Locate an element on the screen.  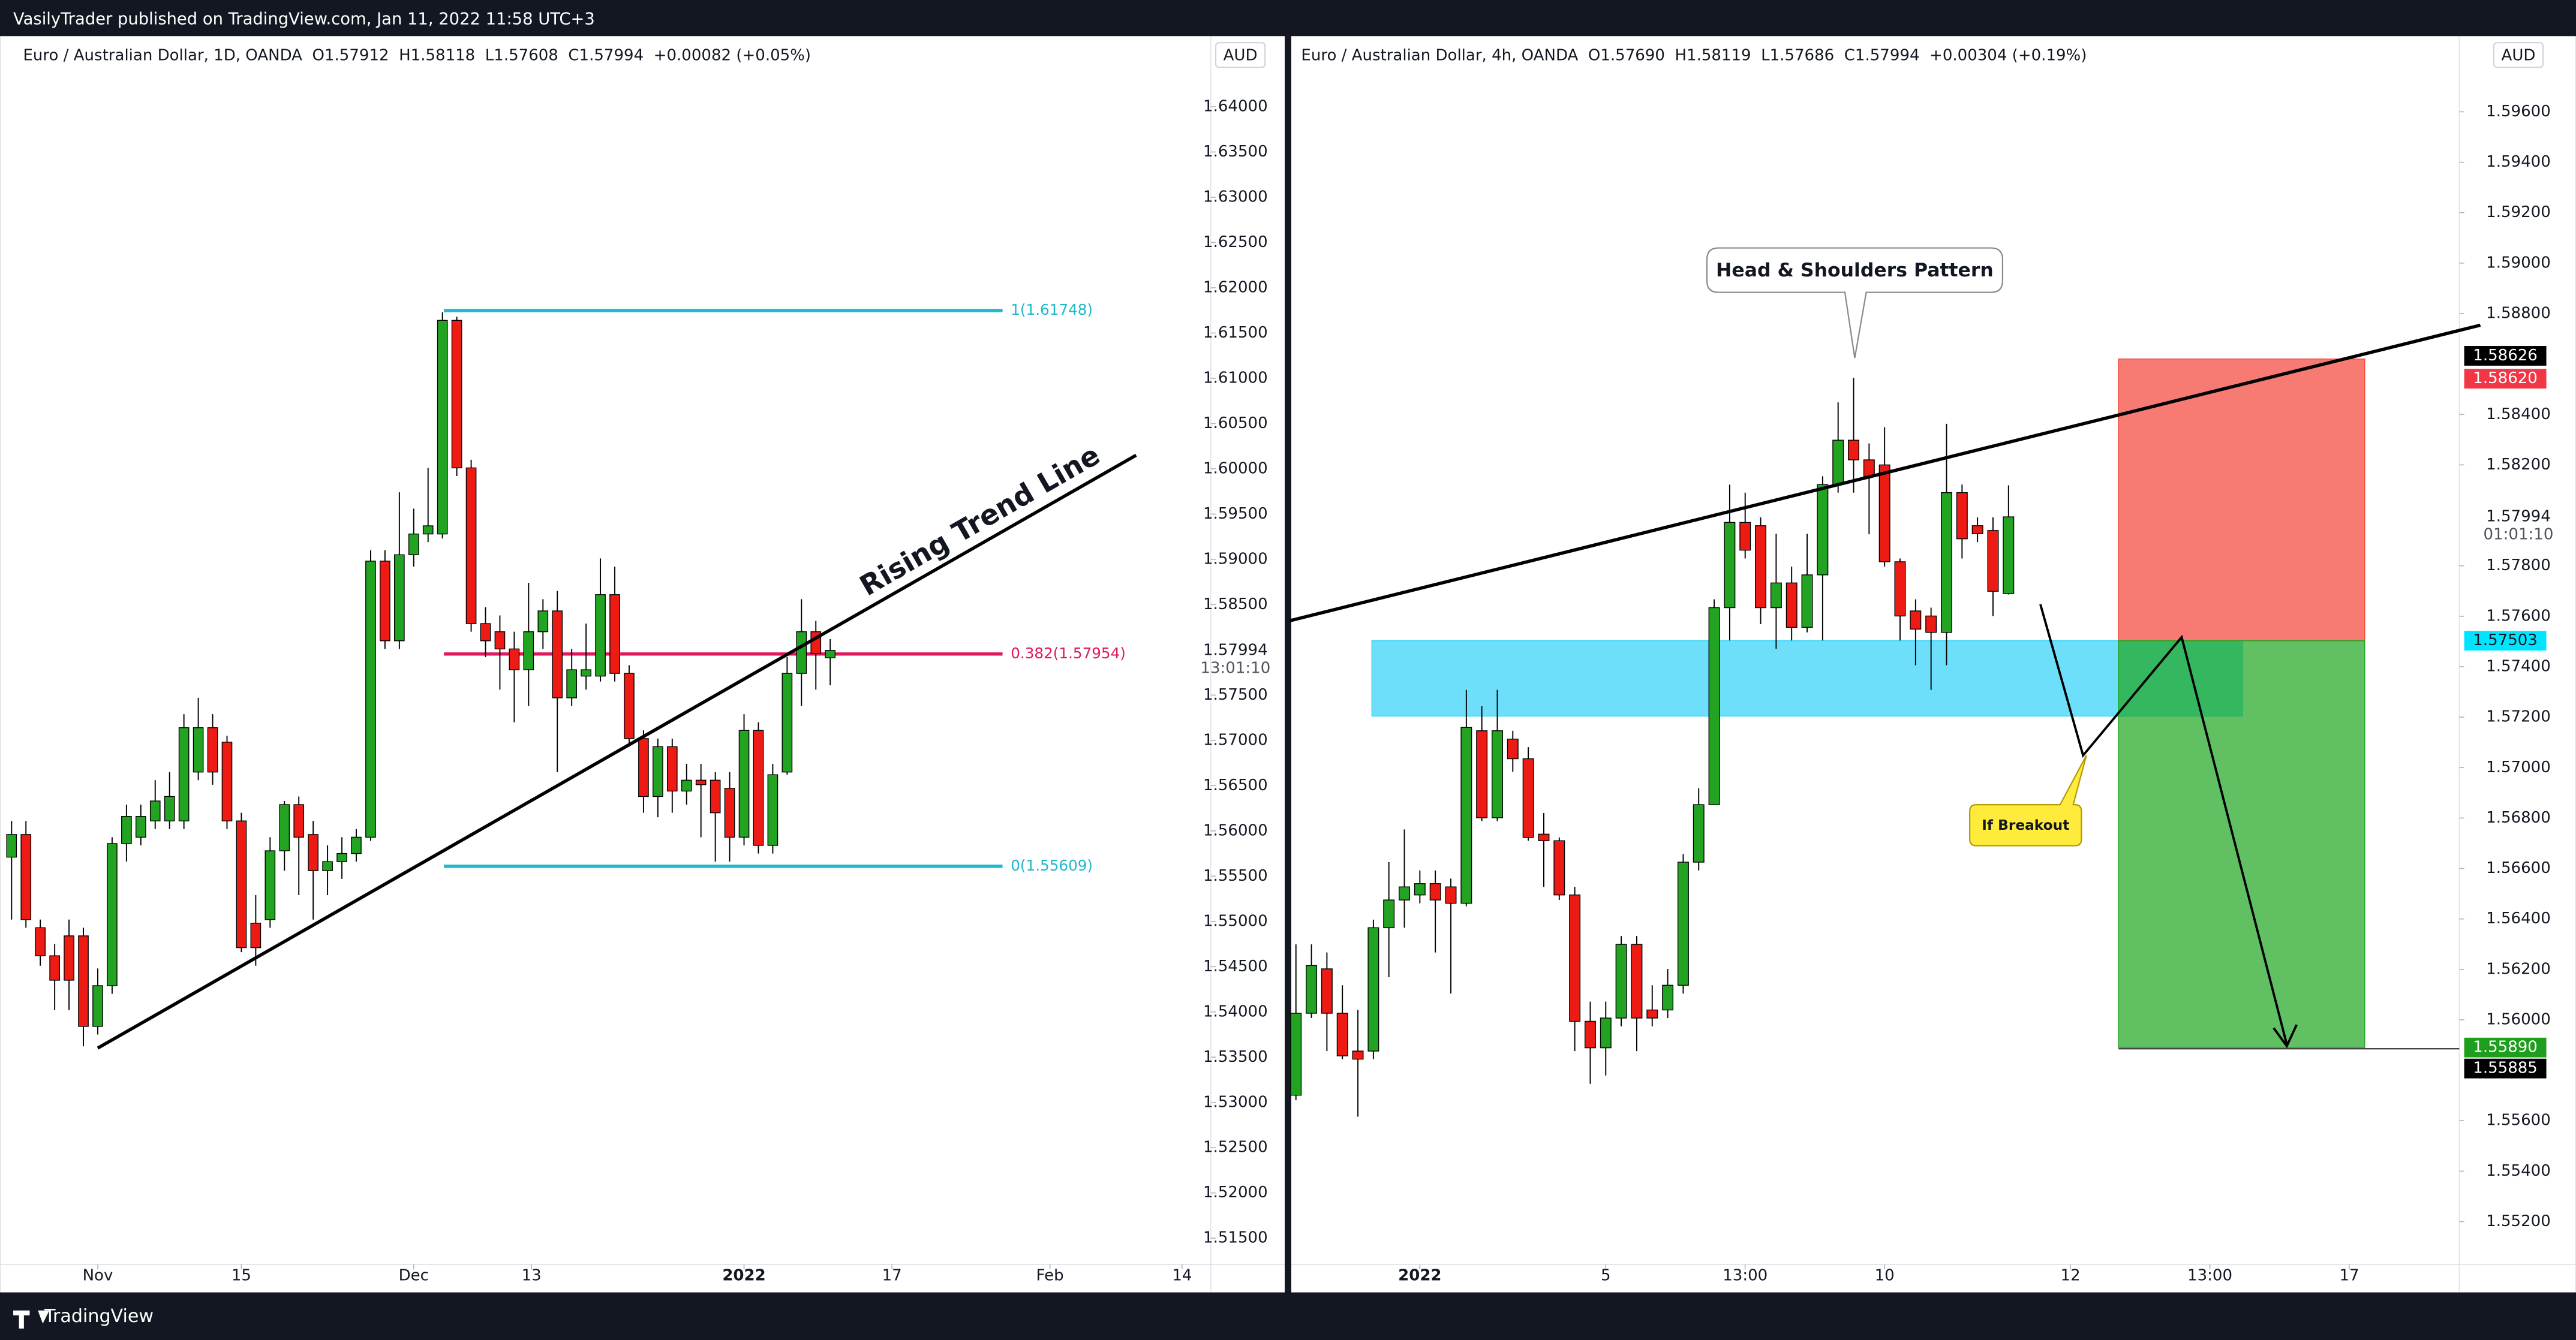
arrow-head is located at coordinates (2286, 1036).